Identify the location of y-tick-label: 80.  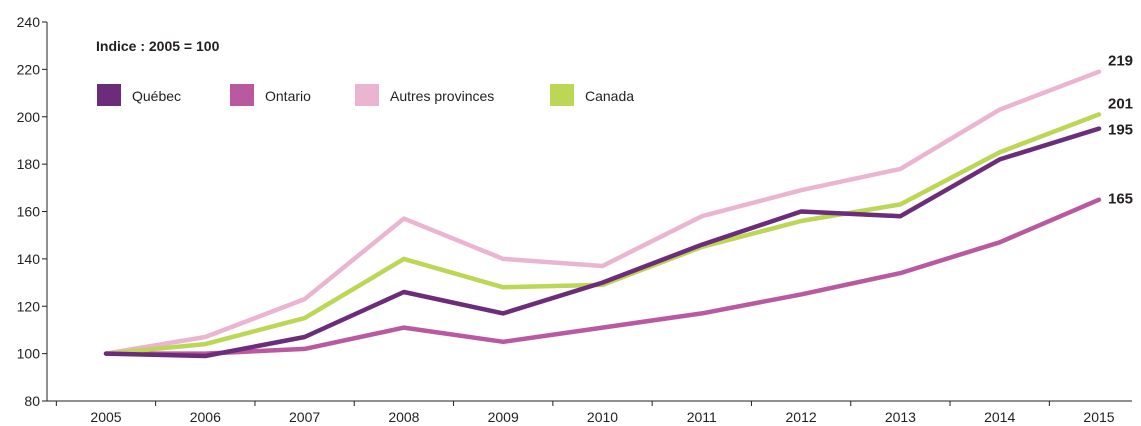
(32, 401).